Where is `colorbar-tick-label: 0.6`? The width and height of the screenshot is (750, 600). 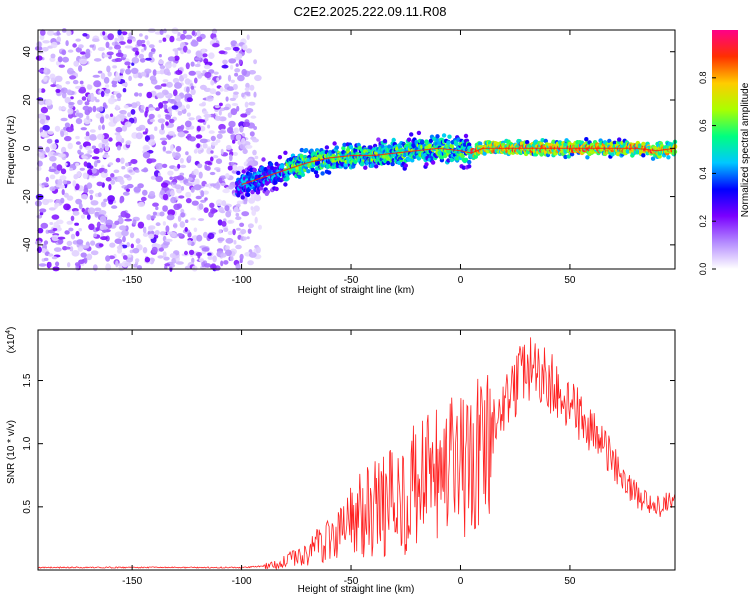
colorbar-tick-label: 0.6 is located at coordinates (703, 125).